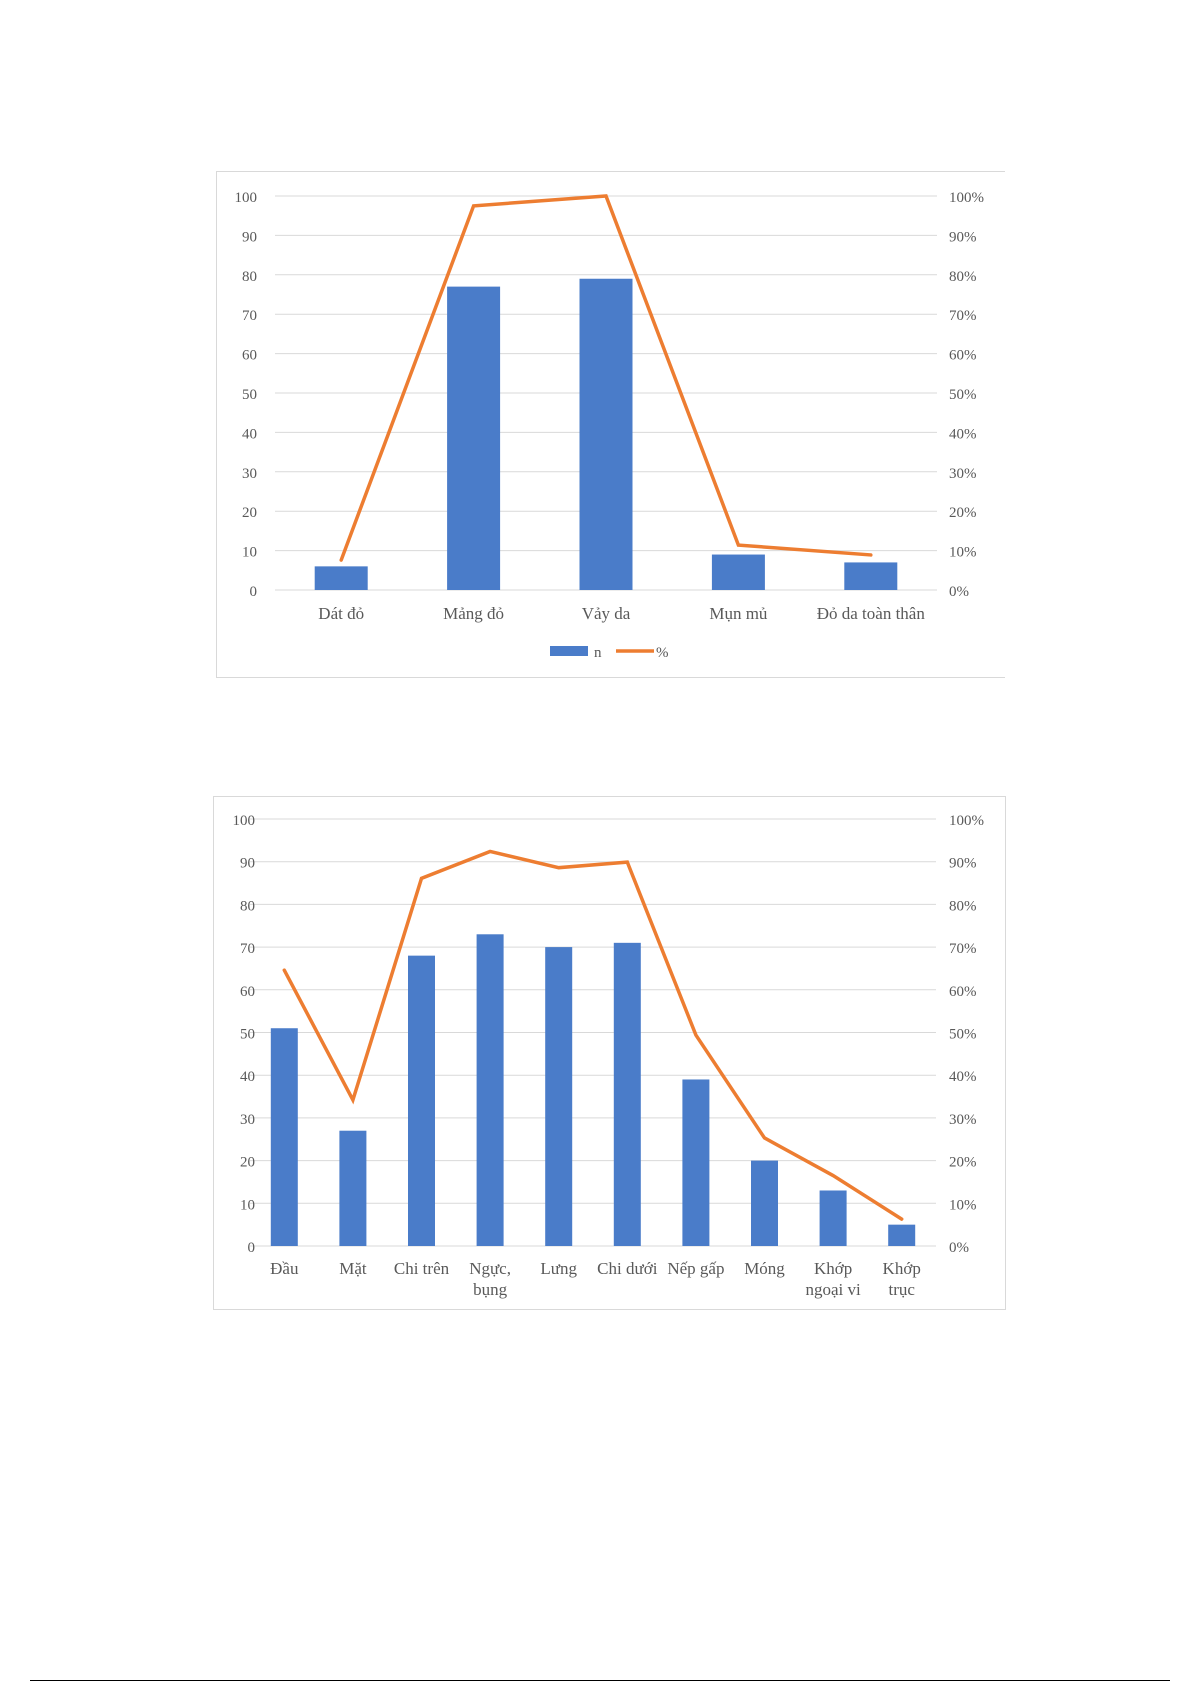 The width and height of the screenshot is (1192, 1685). Describe the element at coordinates (764, 1268) in the screenshot. I see `x-category-label: Móng` at that location.